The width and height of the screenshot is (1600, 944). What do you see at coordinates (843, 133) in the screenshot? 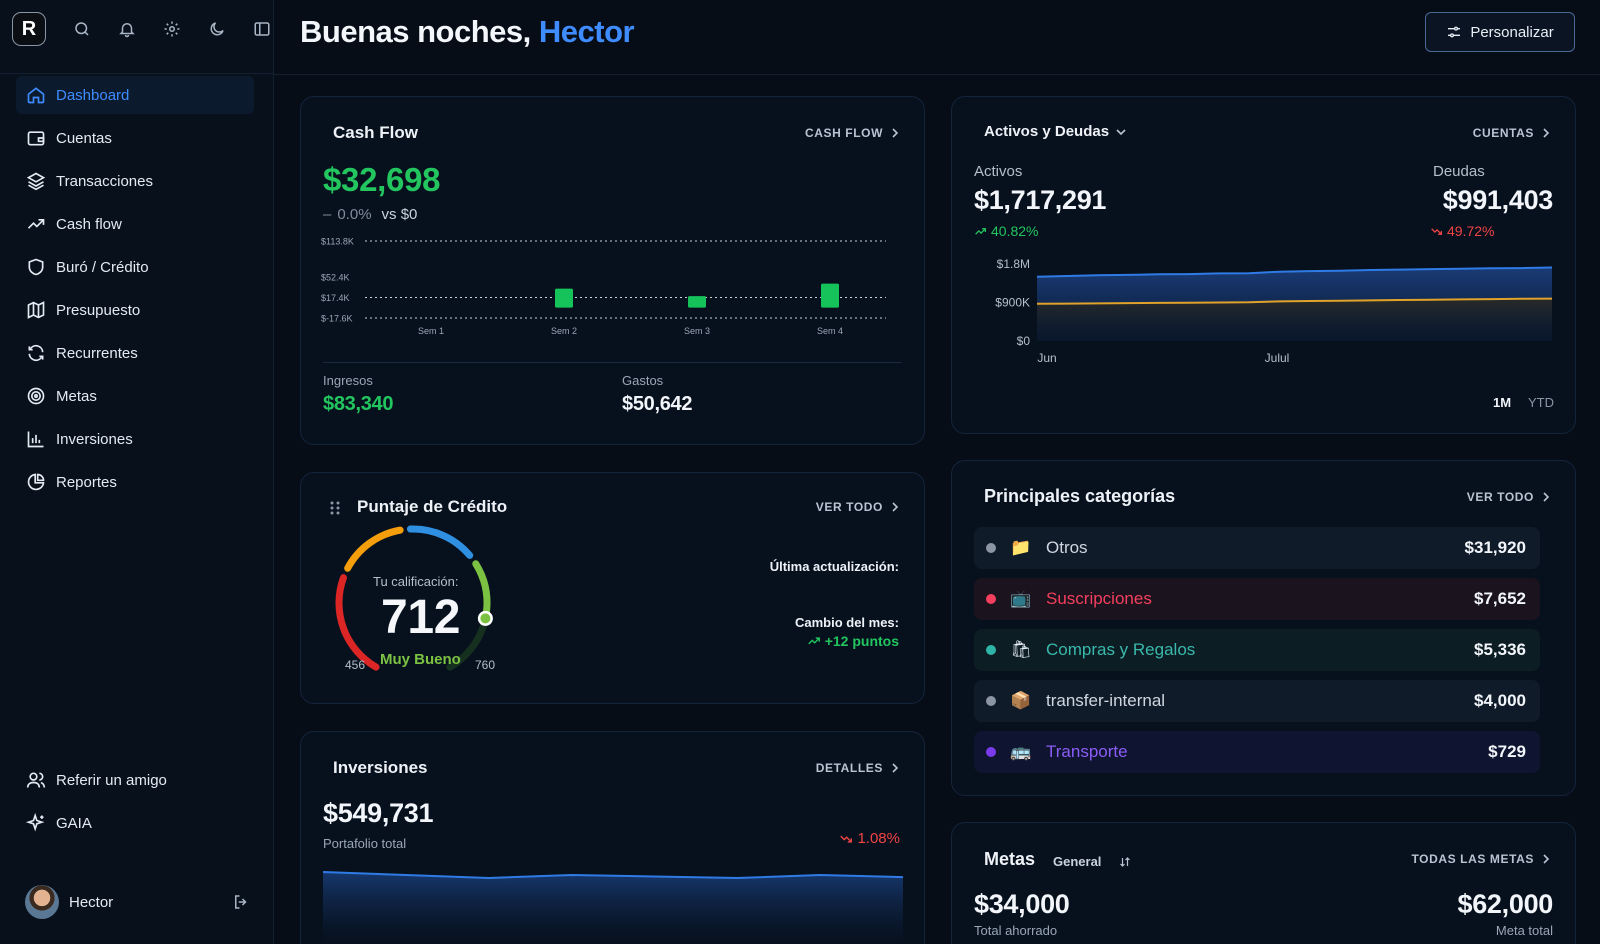
I see `cash-flow-link-label: CASH FLOW` at bounding box center [843, 133].